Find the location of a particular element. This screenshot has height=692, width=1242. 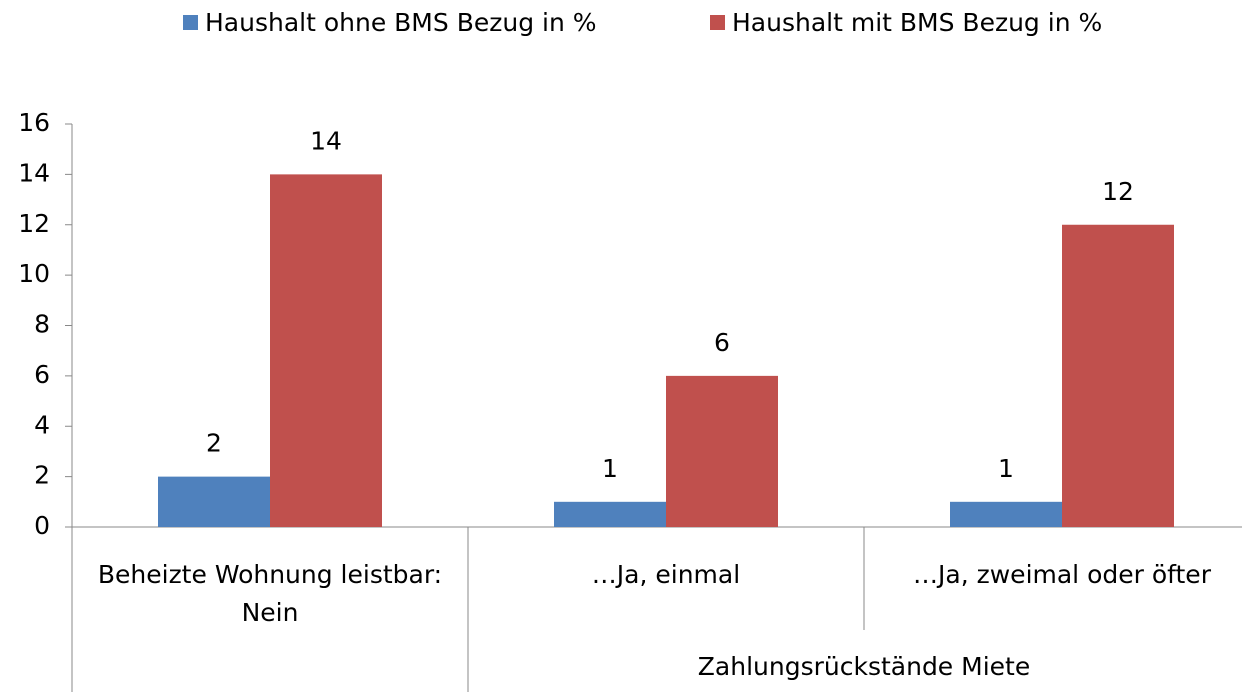

y-tick-label: 4 is located at coordinates (42, 424).